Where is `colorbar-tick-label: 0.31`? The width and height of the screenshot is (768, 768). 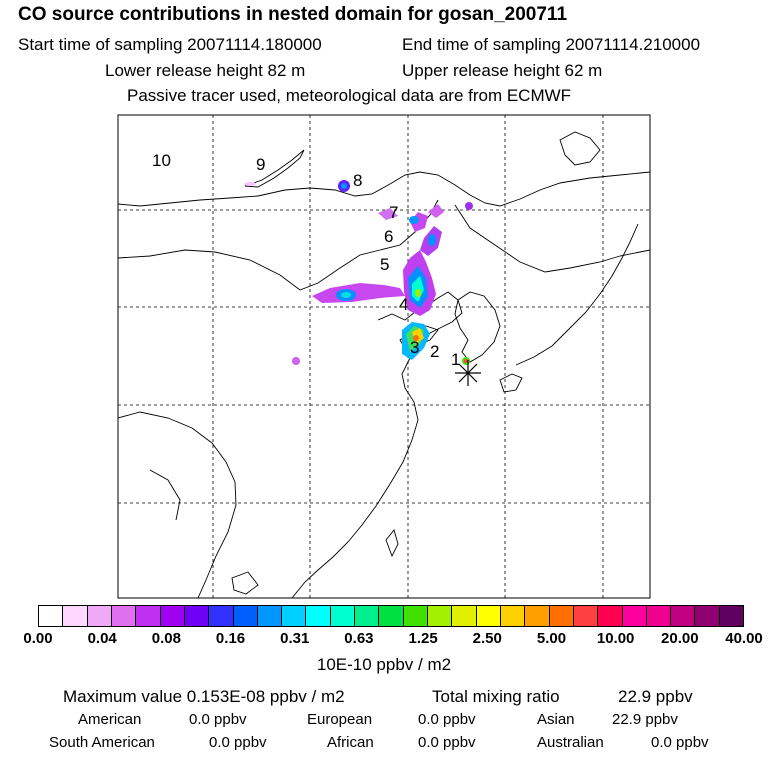
colorbar-tick-label: 0.31 is located at coordinates (295, 638).